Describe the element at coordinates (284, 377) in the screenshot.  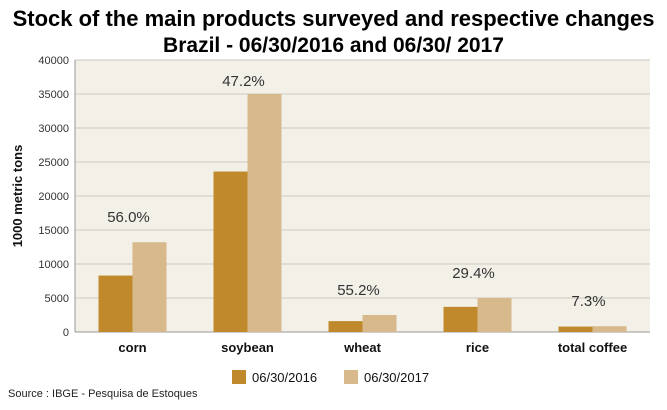
I see `legend-label-2016: 06/30/2016` at that location.